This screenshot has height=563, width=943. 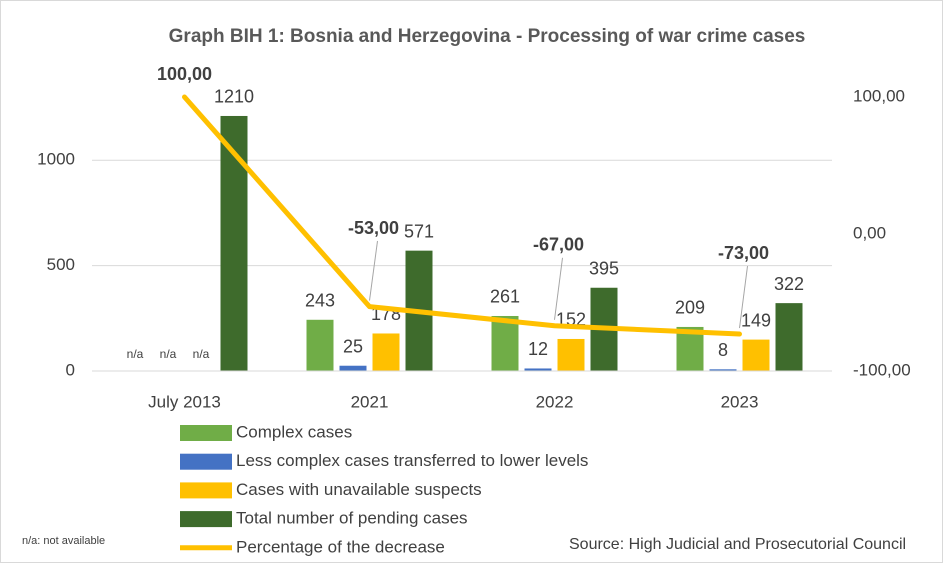 What do you see at coordinates (555, 401) in the screenshot?
I see `x-tick-label: 2022` at bounding box center [555, 401].